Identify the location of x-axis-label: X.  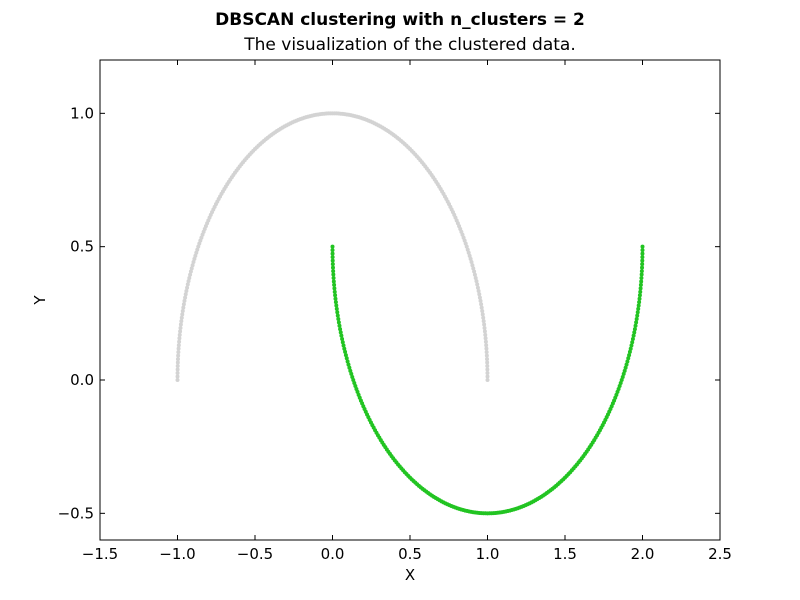
(410, 575).